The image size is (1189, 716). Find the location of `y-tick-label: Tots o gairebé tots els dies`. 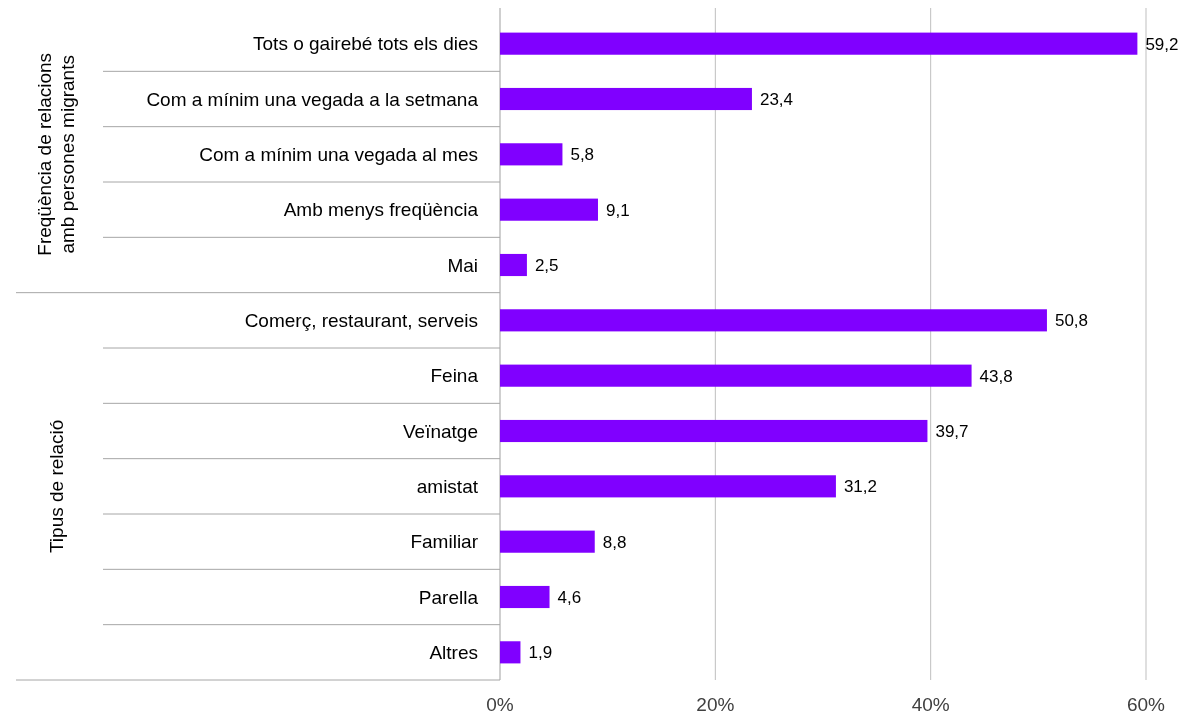

y-tick-label: Tots o gairebé tots els dies is located at coordinates (365, 44).